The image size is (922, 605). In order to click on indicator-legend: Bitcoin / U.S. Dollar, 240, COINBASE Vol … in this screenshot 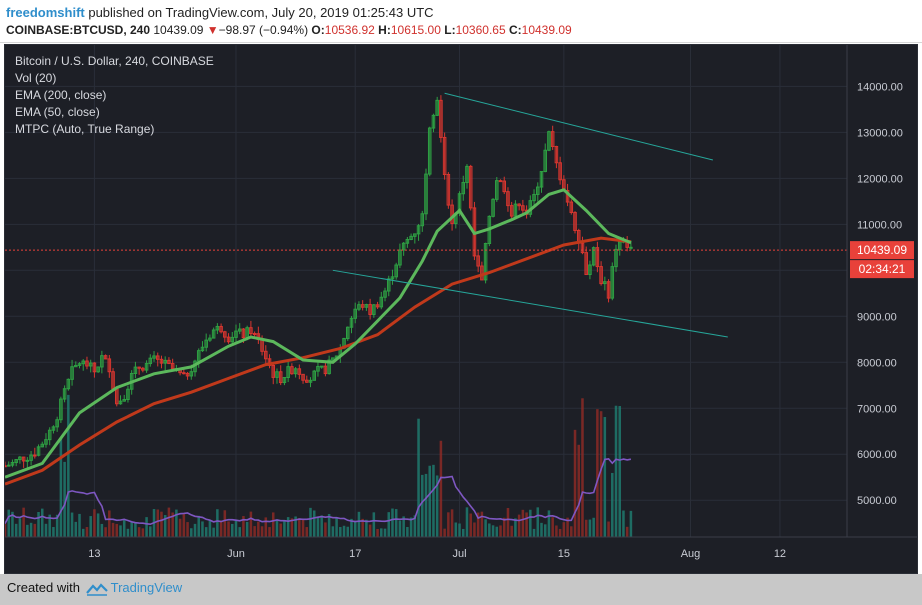, I will do `click(114, 95)`.